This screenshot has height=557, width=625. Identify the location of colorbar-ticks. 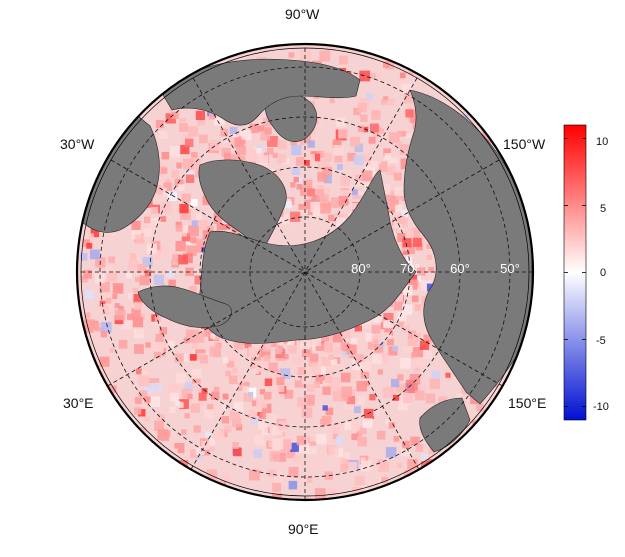
(575, 272).